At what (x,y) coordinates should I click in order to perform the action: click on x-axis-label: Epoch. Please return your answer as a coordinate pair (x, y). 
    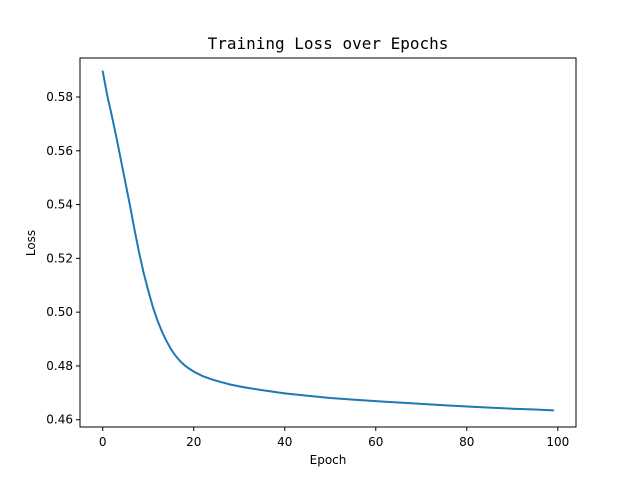
    Looking at the image, I should click on (328, 460).